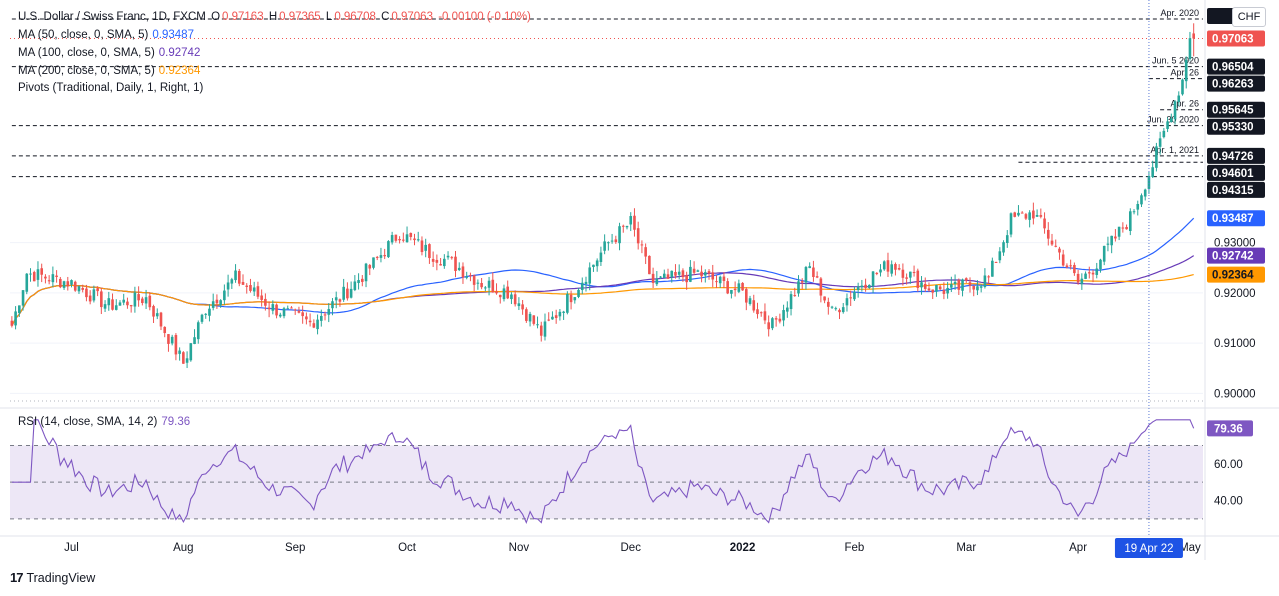 The width and height of the screenshot is (1279, 596). Describe the element at coordinates (106, 35) in the screenshot. I see `ma50-legend: MA (50, close, 0, SMA, 5) 0.93487` at that location.